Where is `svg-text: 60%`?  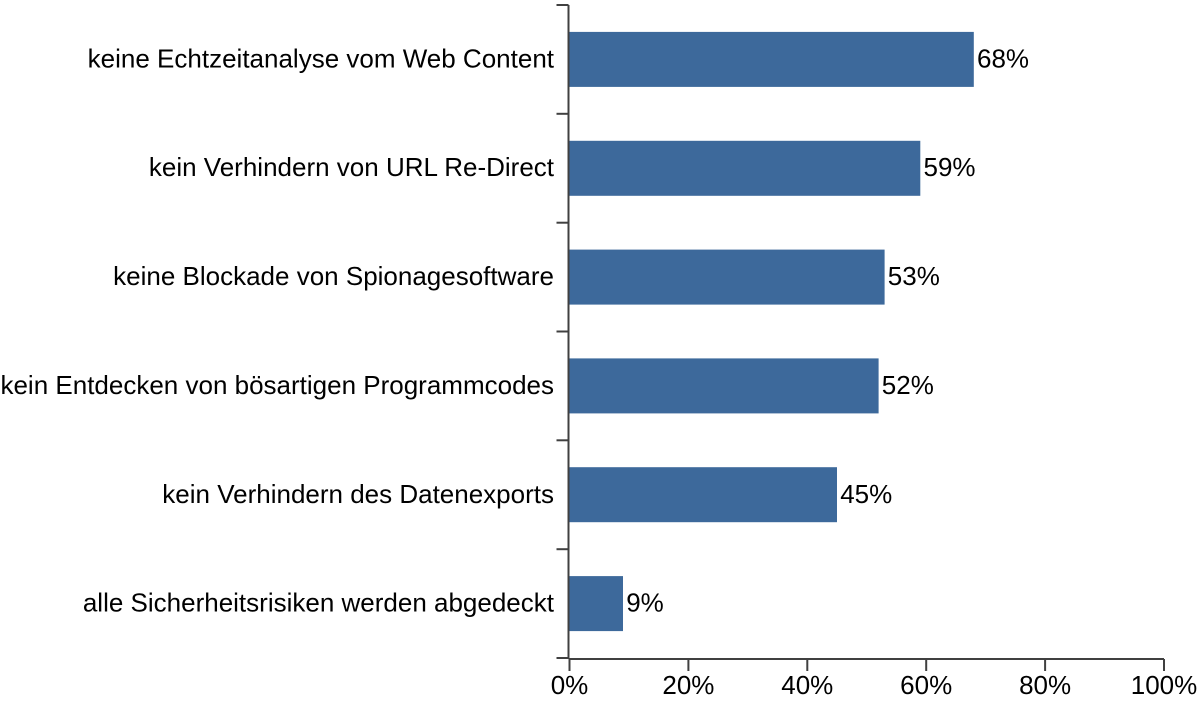 svg-text: 60% is located at coordinates (926, 685).